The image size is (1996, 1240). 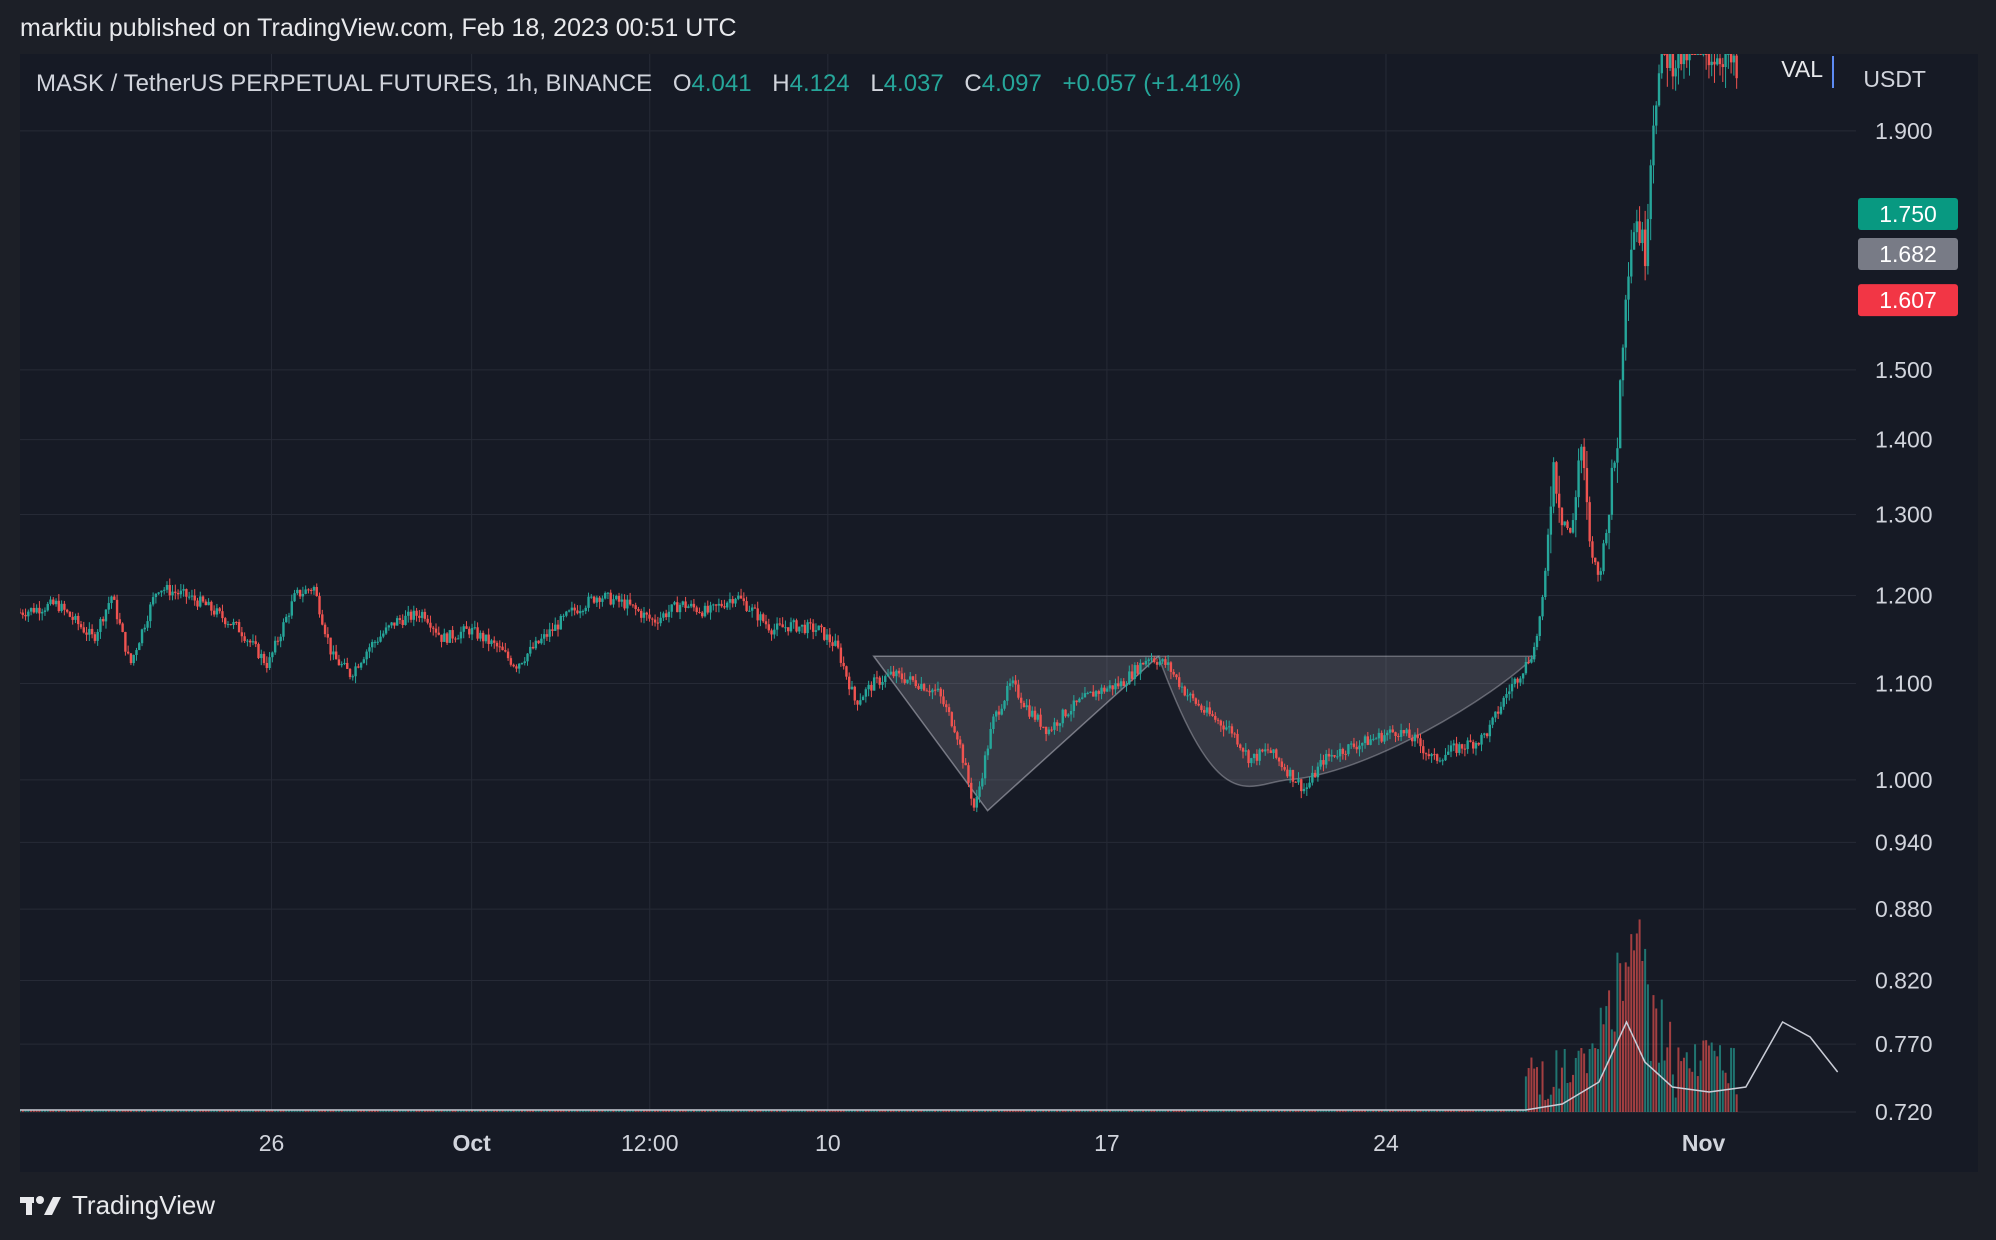 I want to click on footer-brand: TradingView, so click(x=117, y=1205).